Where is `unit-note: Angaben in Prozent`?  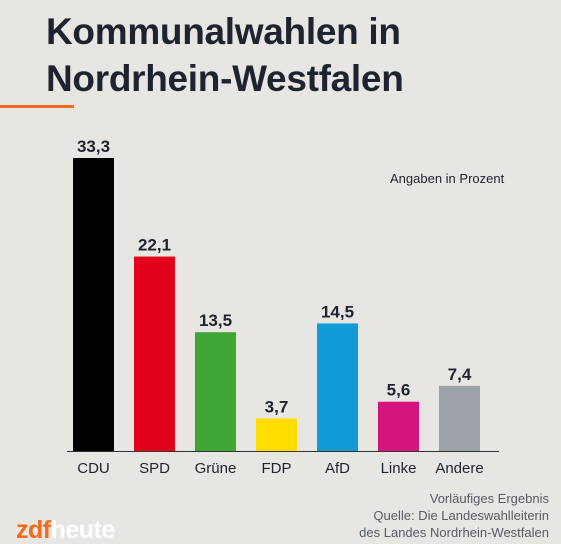
unit-note: Angaben in Prozent is located at coordinates (447, 178).